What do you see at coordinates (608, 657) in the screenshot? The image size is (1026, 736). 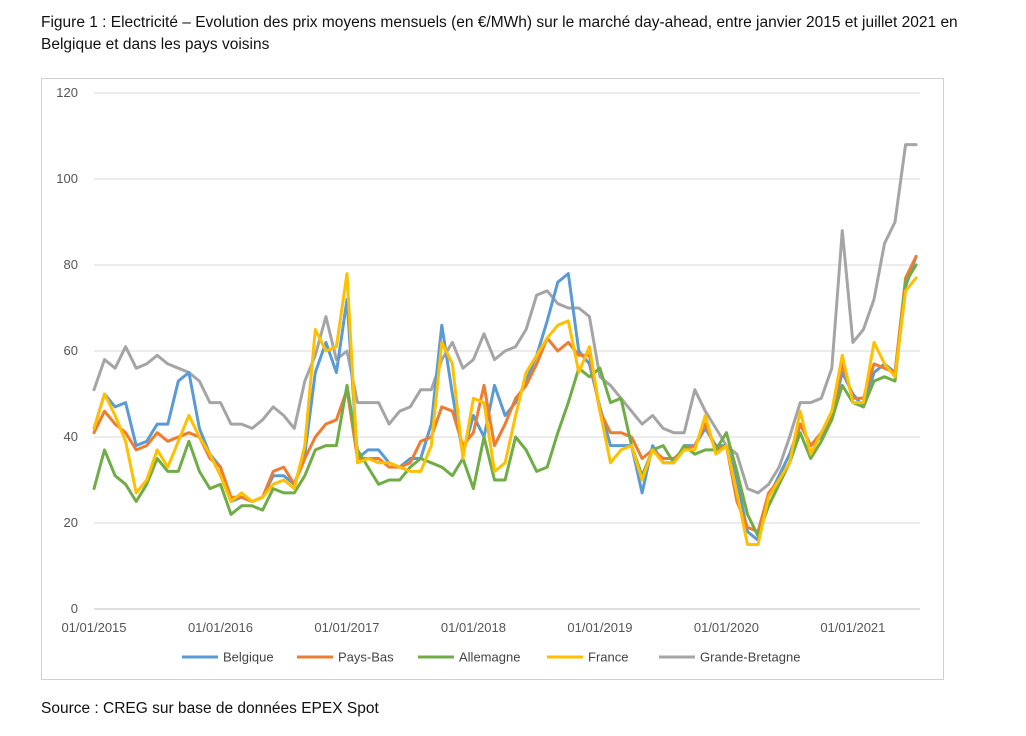 I see `legend-label: France` at bounding box center [608, 657].